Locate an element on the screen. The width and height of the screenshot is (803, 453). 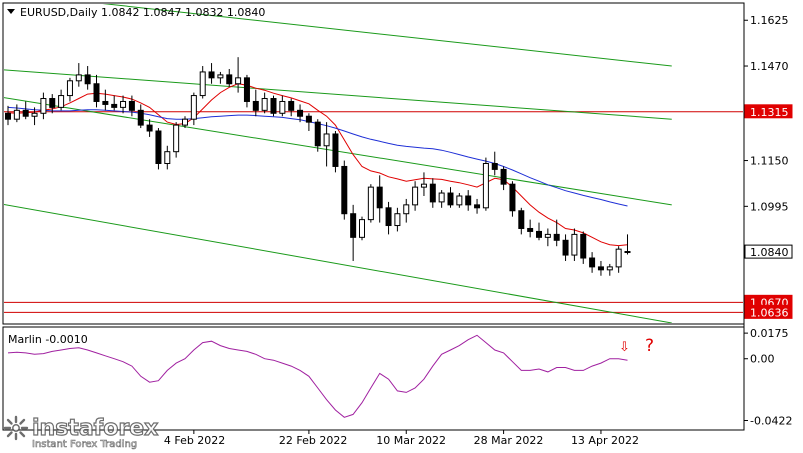
current-price-badge is located at coordinates (768, 251).